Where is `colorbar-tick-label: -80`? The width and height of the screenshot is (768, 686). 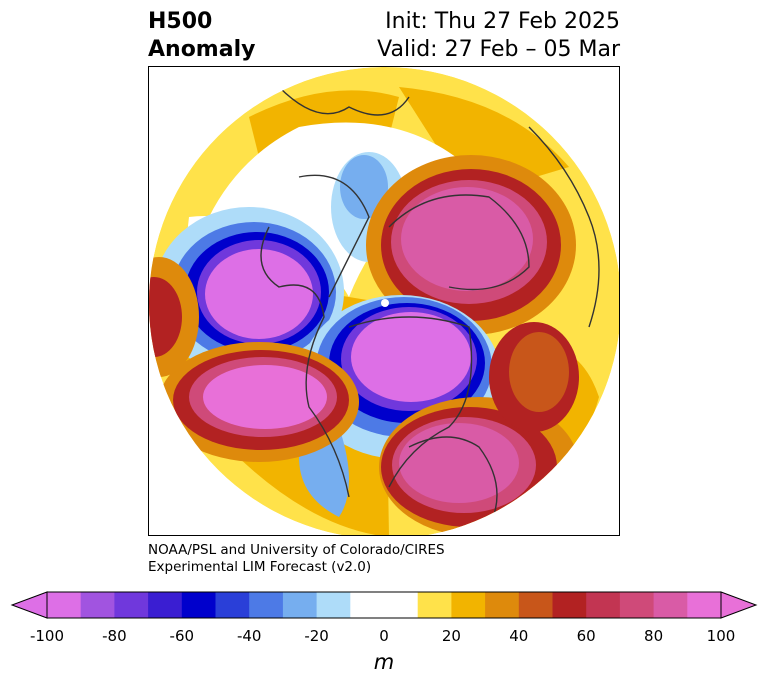
colorbar-tick-label: -80 is located at coordinates (114, 636).